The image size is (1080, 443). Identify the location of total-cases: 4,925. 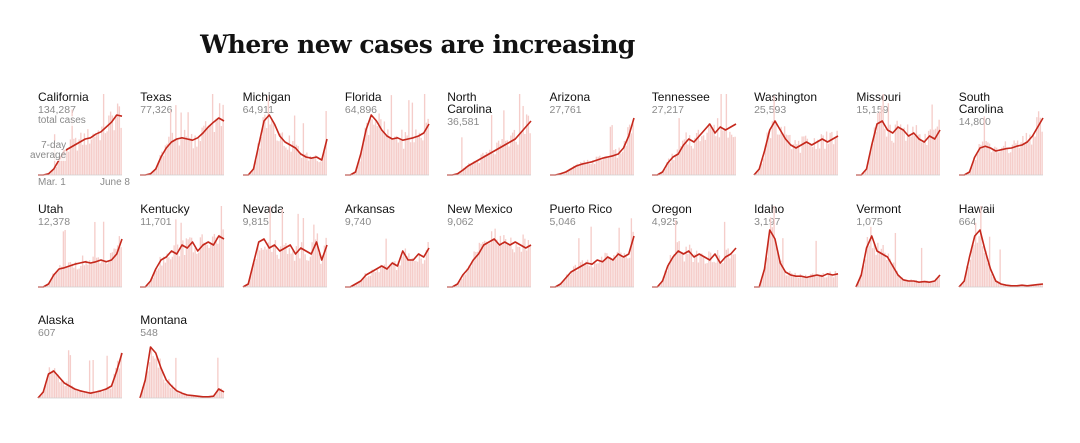
(665, 221).